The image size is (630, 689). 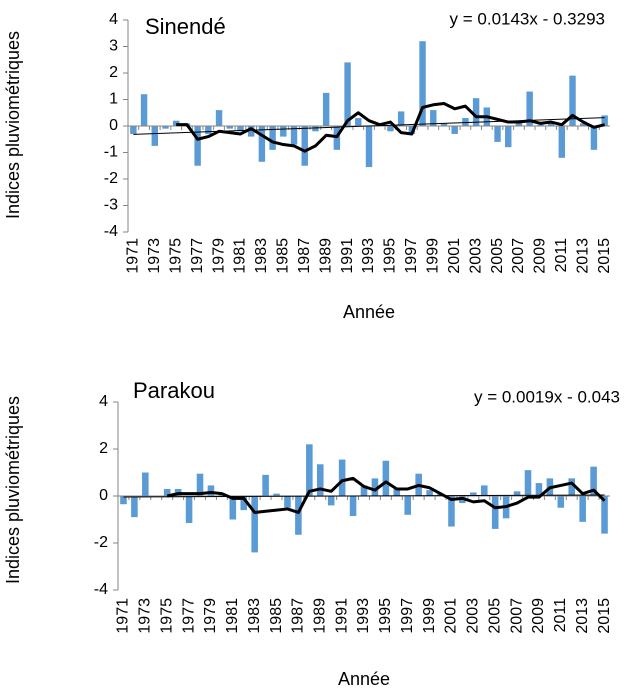 I want to click on x-tick-label: 1973, so click(x=145, y=616).